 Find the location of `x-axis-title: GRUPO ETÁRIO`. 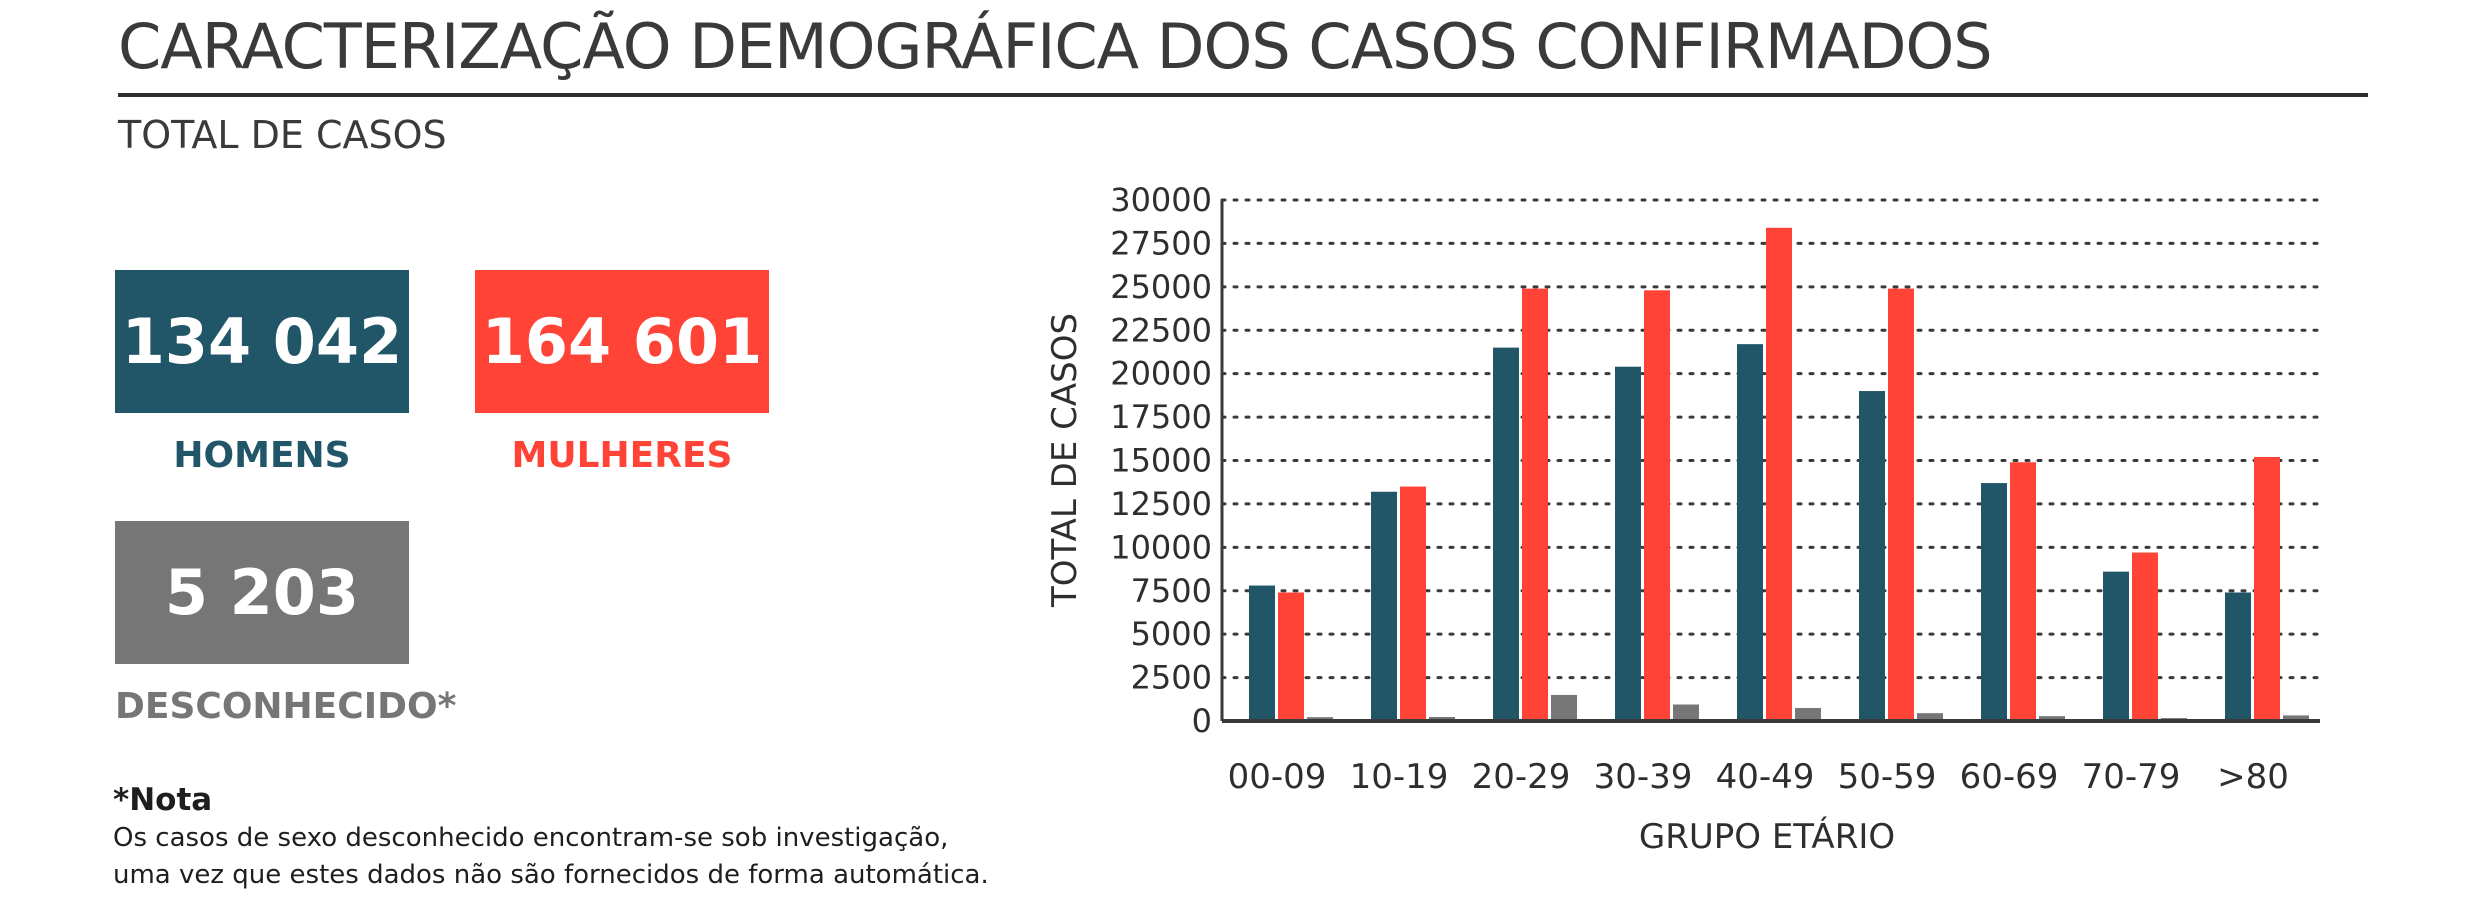

x-axis-title: GRUPO ETÁRIO is located at coordinates (1767, 836).